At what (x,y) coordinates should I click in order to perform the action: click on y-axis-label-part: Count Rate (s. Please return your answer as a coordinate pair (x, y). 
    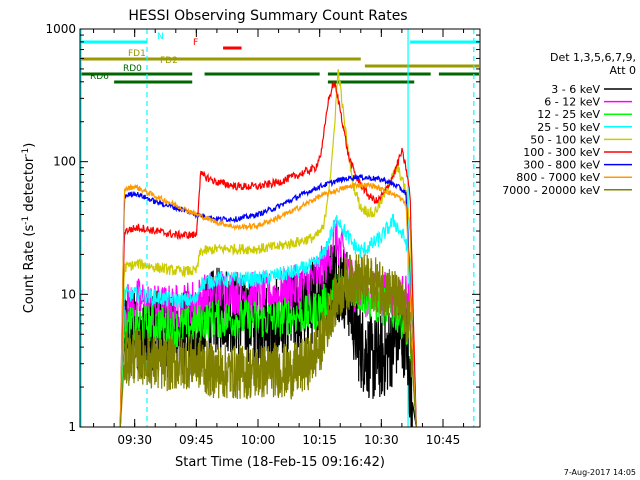
    Looking at the image, I should click on (29, 269).